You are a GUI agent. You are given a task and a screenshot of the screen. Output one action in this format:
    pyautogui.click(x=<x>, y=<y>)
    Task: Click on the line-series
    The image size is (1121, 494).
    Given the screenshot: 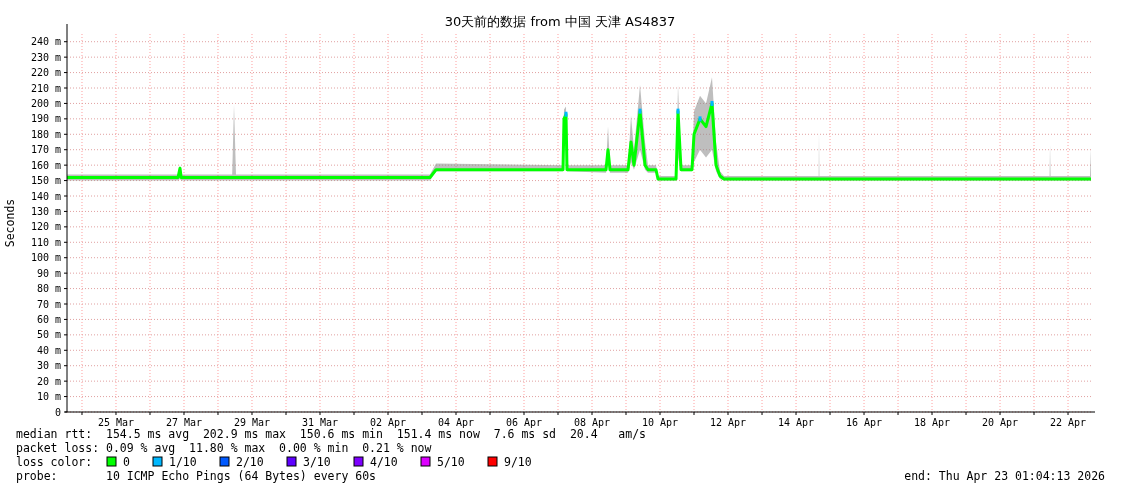 What is the action you would take?
    pyautogui.click(x=579, y=141)
    